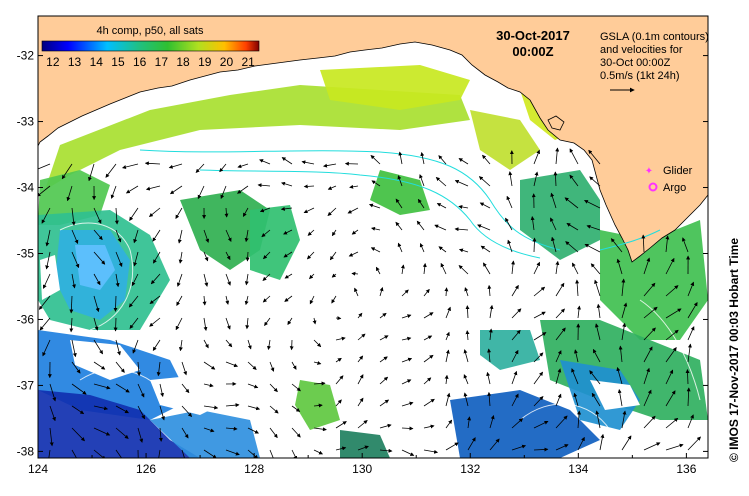 The height and width of the screenshot is (496, 749). I want to click on x-tick-label: 128, so click(254, 469).